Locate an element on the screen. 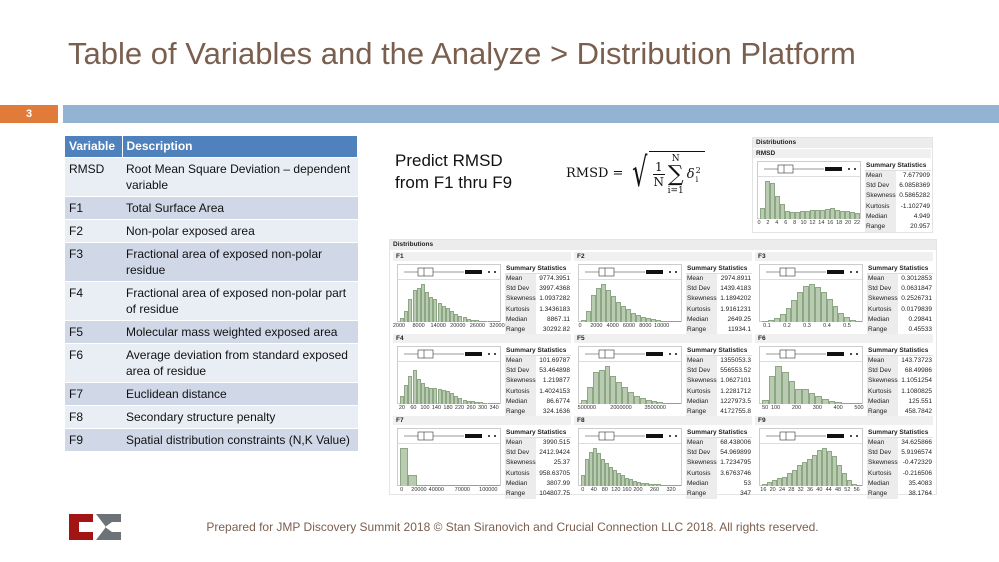 This screenshot has height=562, width=999. stat-value: 35.4083 is located at coordinates (920, 483).